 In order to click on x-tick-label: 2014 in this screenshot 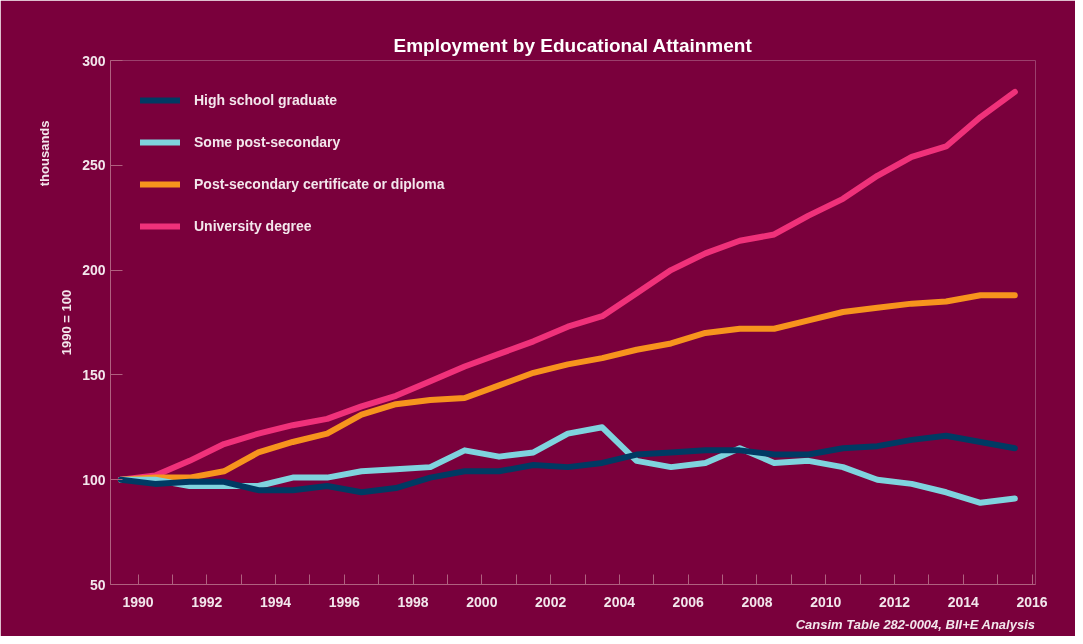, I will do `click(963, 601)`.